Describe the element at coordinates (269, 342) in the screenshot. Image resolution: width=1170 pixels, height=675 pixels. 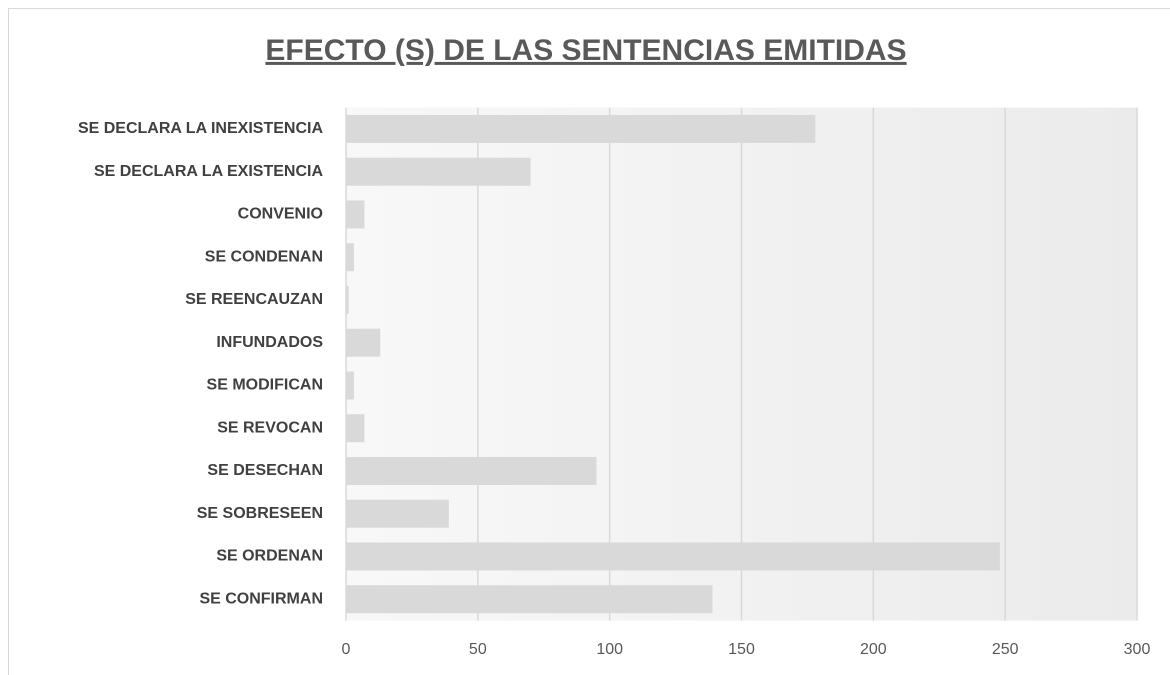
I see `y-tick-label: INFUNDADOS` at that location.